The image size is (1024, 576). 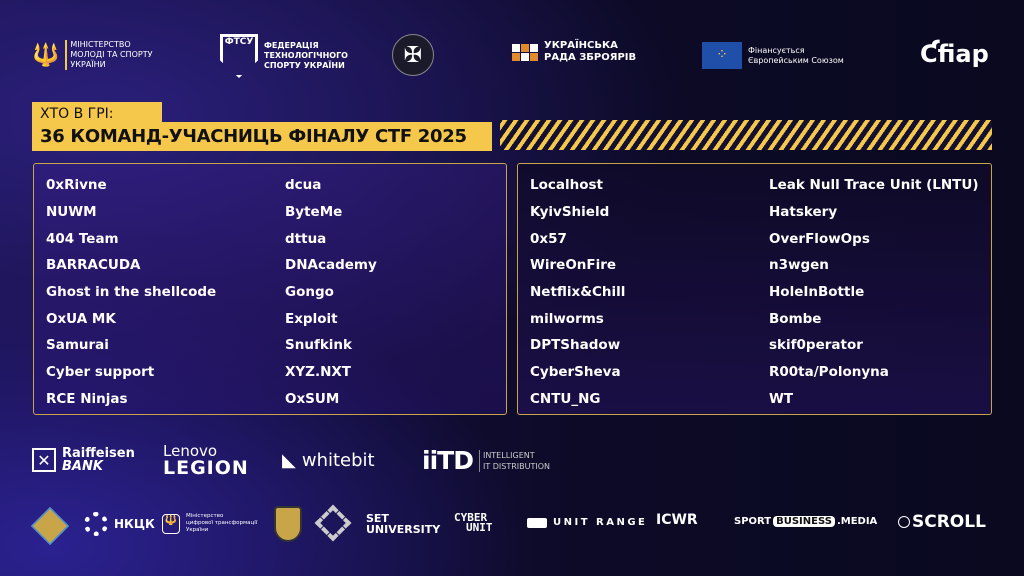 I want to click on list-item: dcua, so click(x=395, y=185).